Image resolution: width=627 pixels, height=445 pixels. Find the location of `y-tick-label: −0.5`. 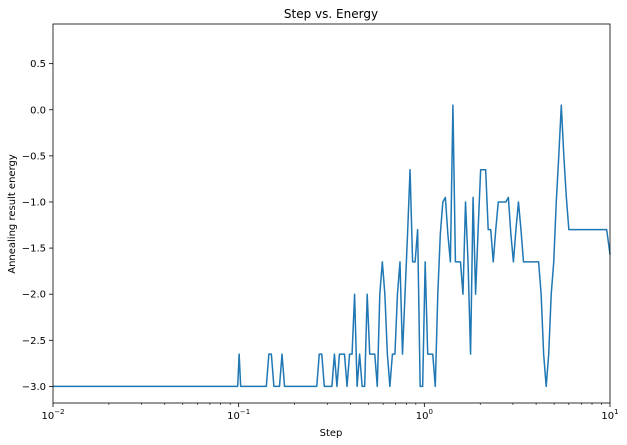

y-tick-label: −0.5 is located at coordinates (34, 156).